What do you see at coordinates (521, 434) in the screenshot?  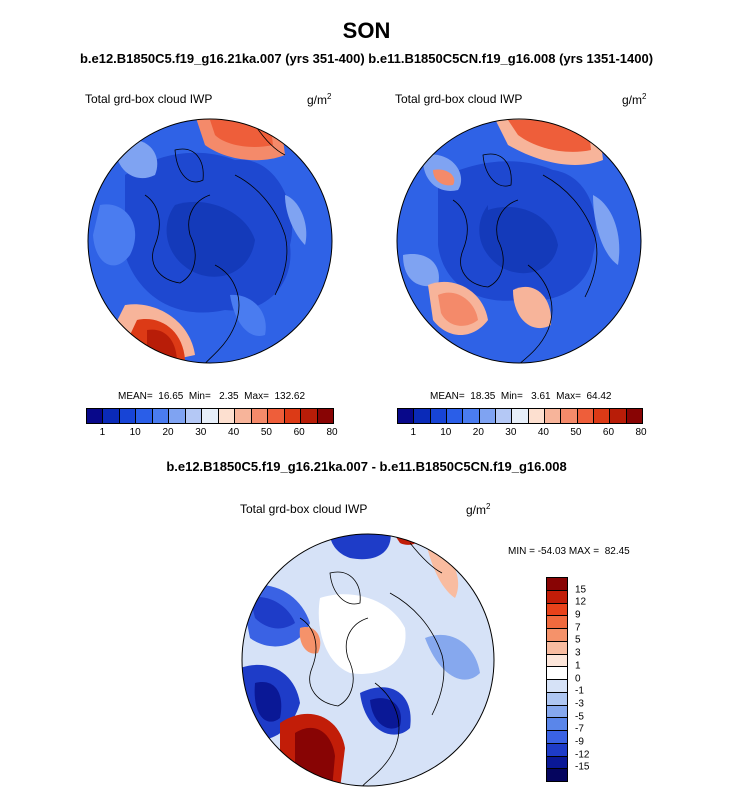 I see `right-colorbar-labels: 1 10 20 30 40 50 60 80` at bounding box center [521, 434].